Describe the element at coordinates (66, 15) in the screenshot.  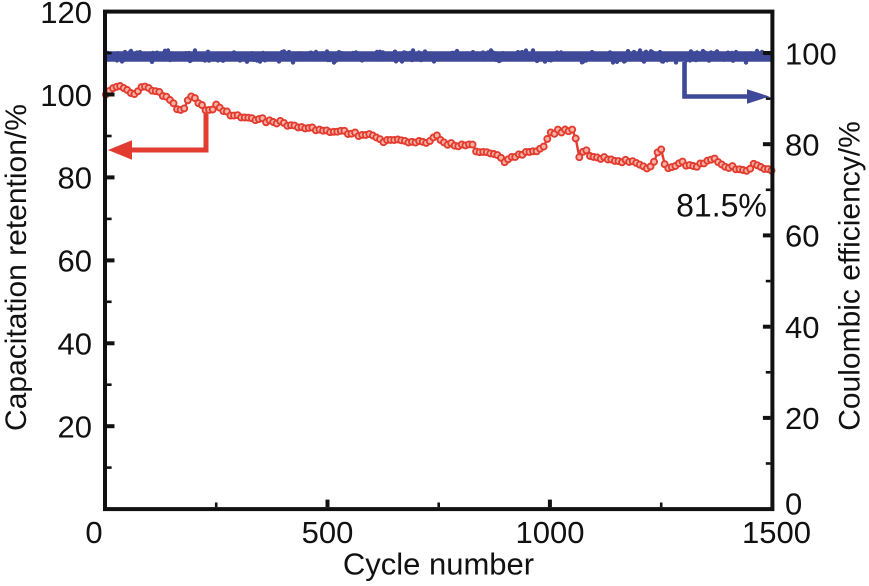
I see `svg-text: 120` at that location.